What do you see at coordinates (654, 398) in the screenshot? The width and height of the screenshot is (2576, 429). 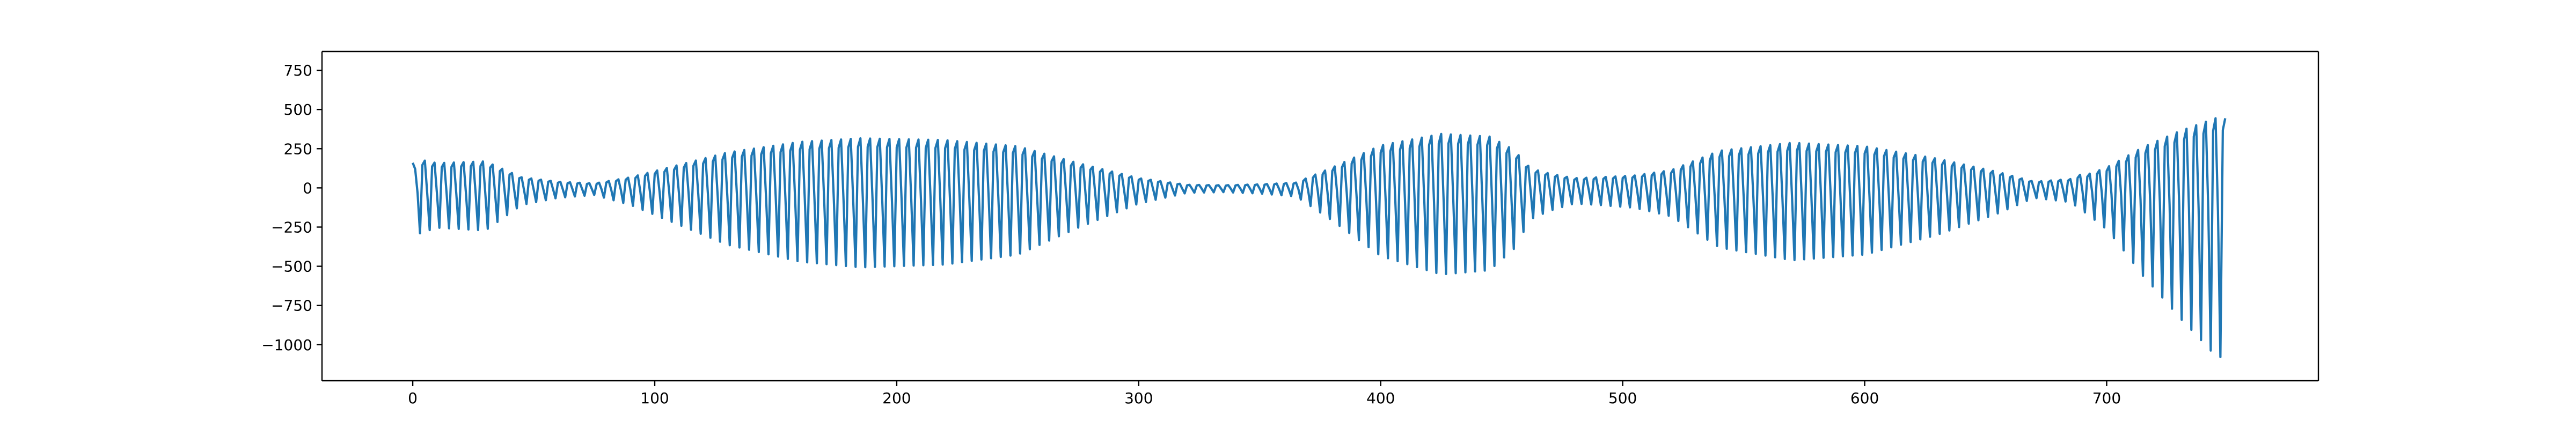 I see `x-tick-label: 100` at bounding box center [654, 398].